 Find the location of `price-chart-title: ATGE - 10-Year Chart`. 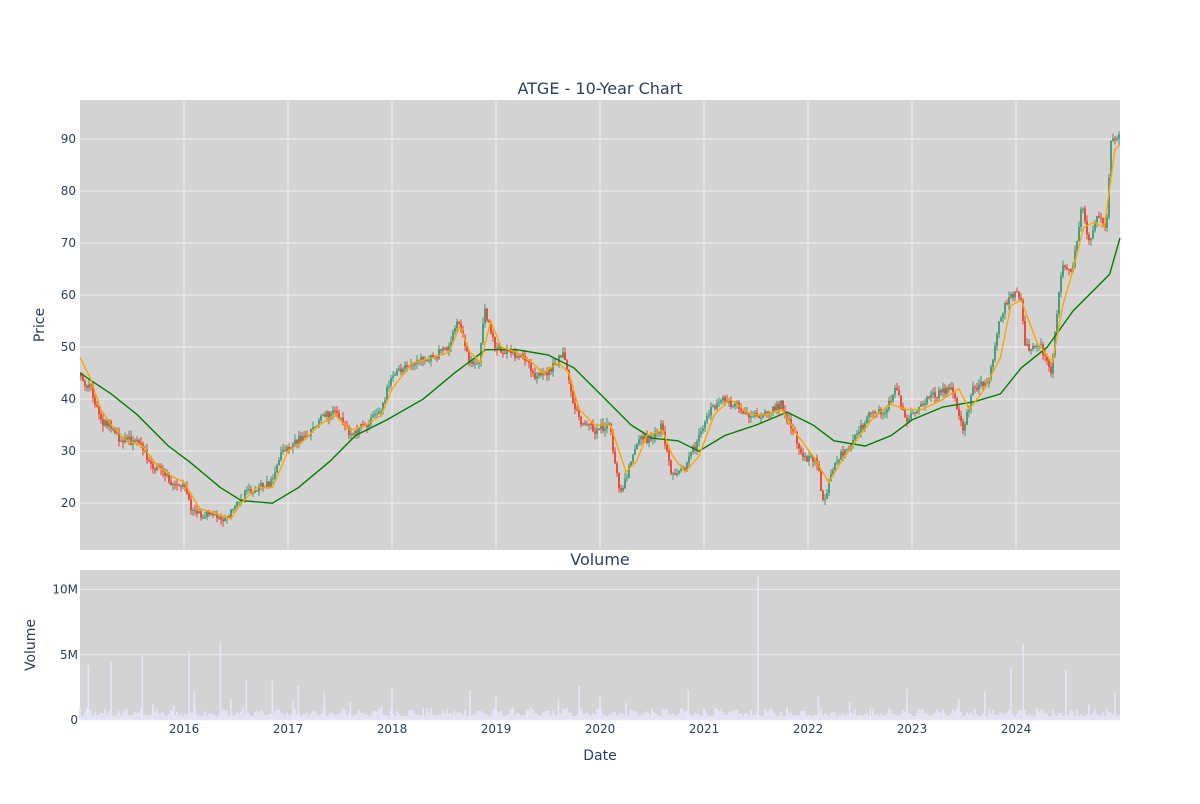

price-chart-title: ATGE - 10-Year Chart is located at coordinates (599, 88).